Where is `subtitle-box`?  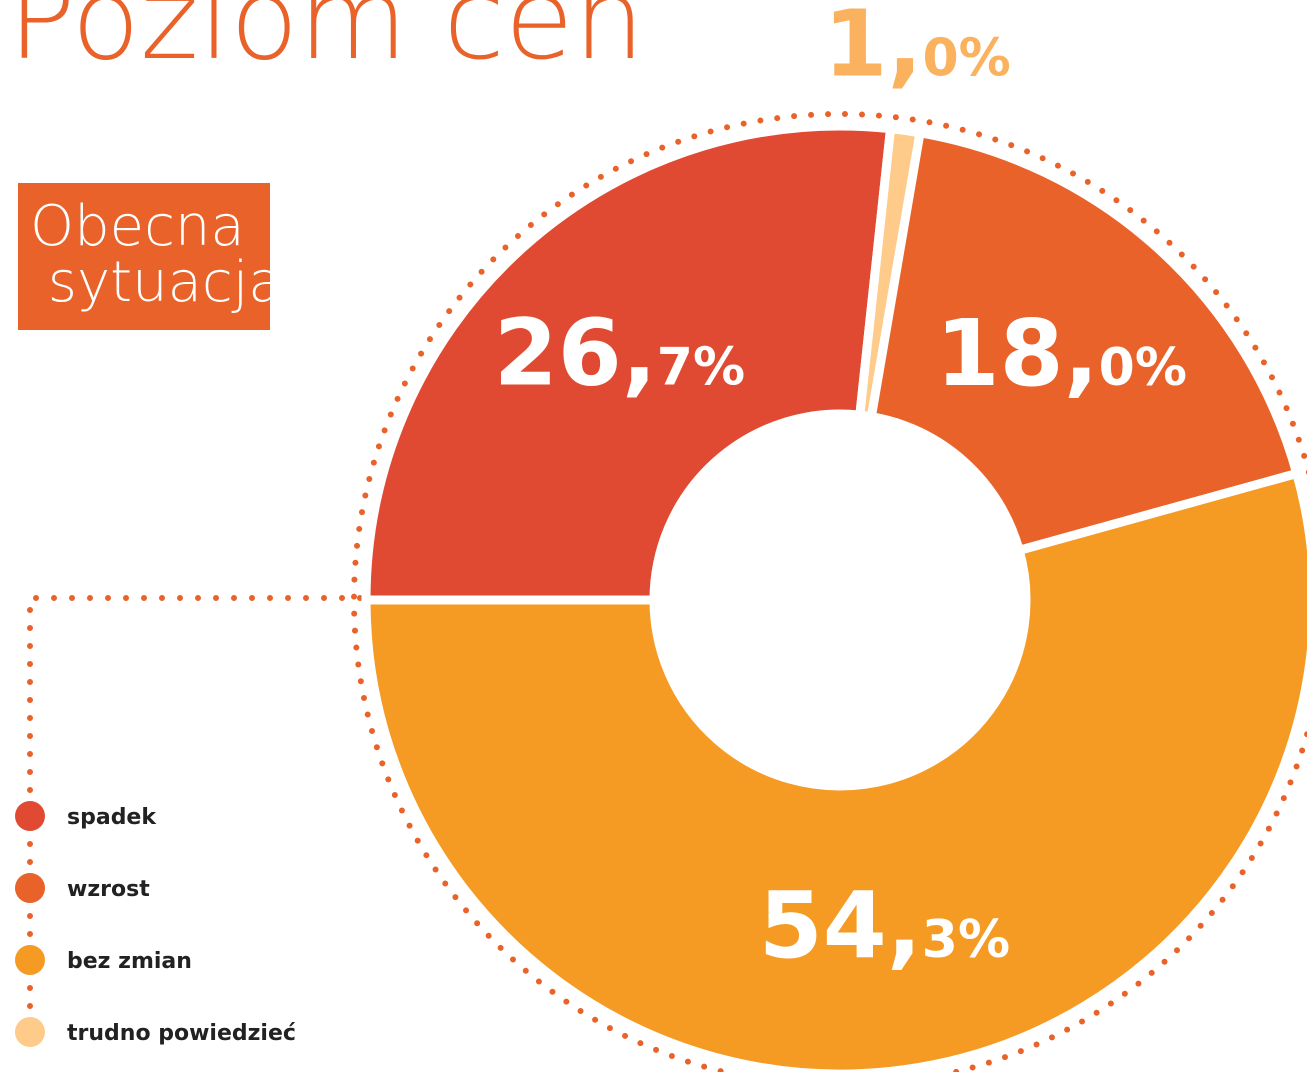
subtitle-box is located at coordinates (144, 256).